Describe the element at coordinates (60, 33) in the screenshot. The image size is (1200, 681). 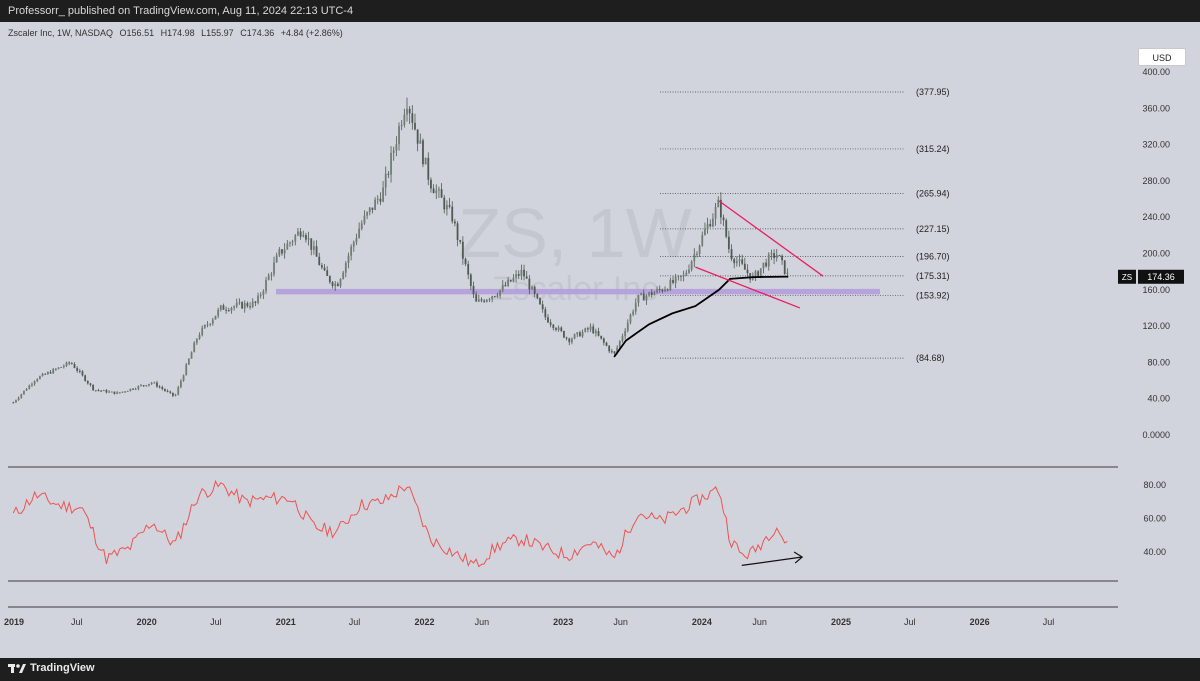
I see `legend-symbol-info: Zscaler Inc, 1W, NASDAQ` at that location.